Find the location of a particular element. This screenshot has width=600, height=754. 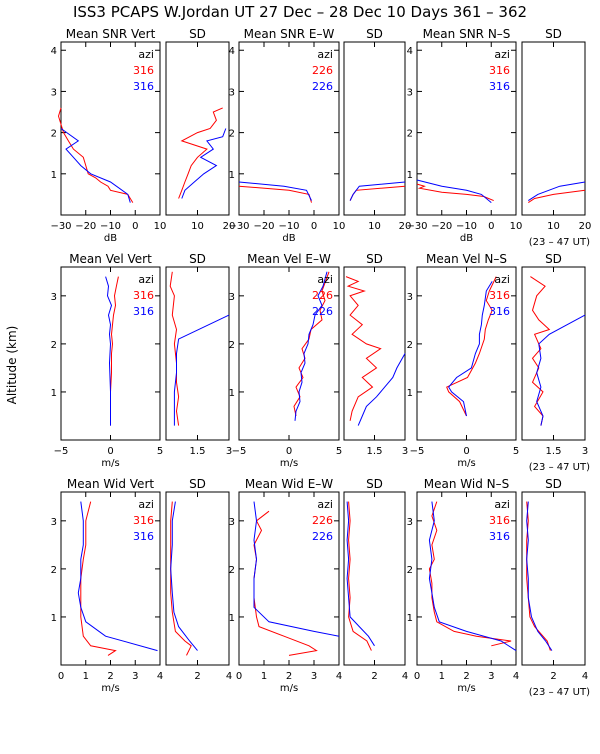

panel-title: Mean Vel E–W is located at coordinates (289, 259).